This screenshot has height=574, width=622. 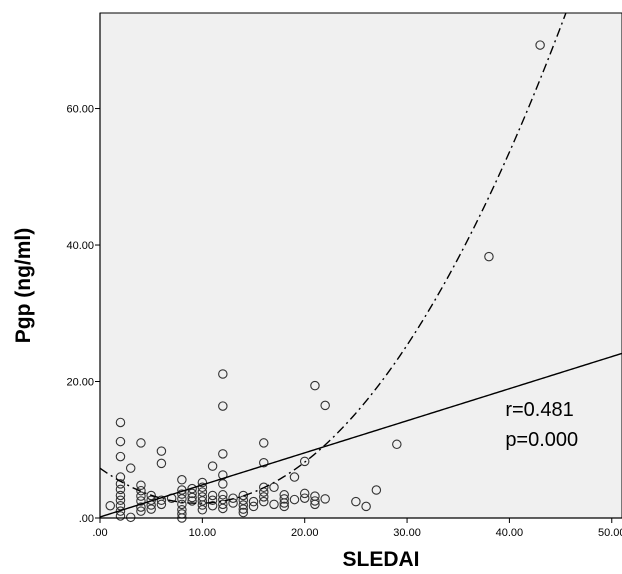 What do you see at coordinates (80, 110) in the screenshot?
I see `y-tick-label: 60.00` at bounding box center [80, 110].